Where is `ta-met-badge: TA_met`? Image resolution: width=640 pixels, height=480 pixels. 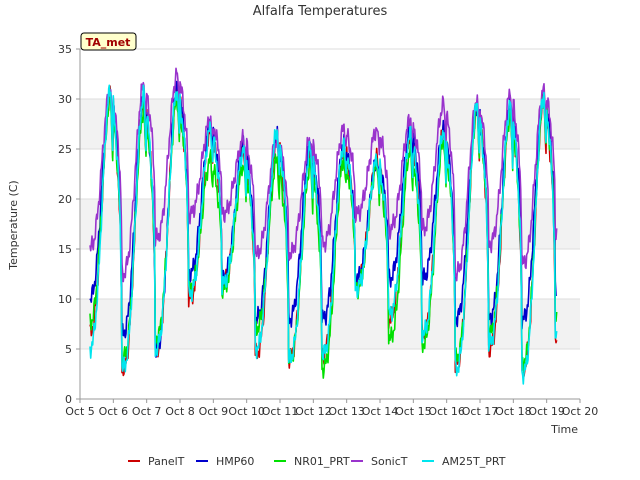
ta-met-badge: TA_met is located at coordinates (108, 41).